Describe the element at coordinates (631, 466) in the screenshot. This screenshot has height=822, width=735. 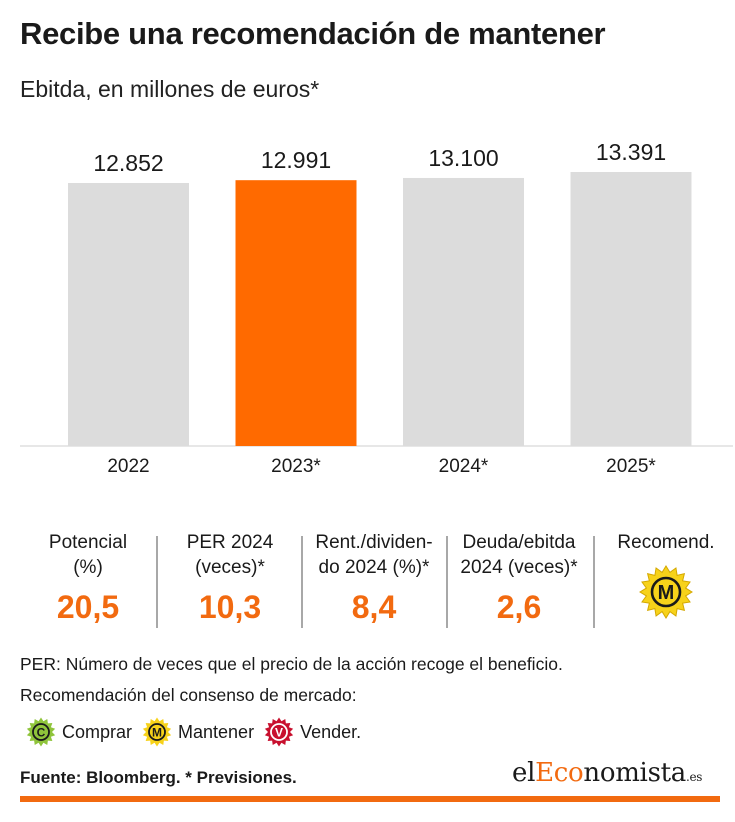
I see `x-tick-label: 2025*` at that location.